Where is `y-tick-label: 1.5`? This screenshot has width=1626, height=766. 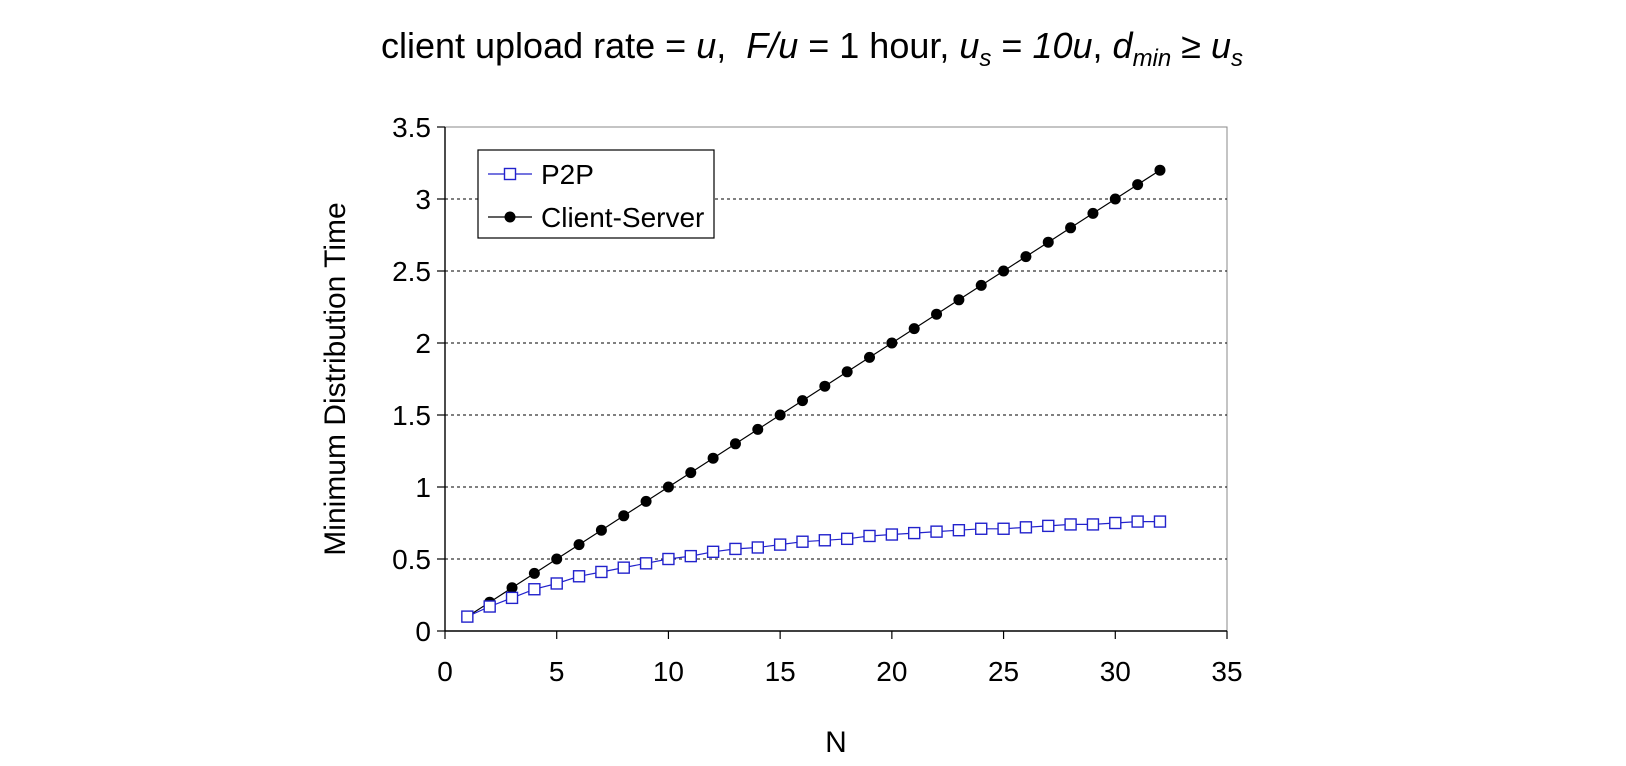 y-tick-label: 1.5 is located at coordinates (411, 415).